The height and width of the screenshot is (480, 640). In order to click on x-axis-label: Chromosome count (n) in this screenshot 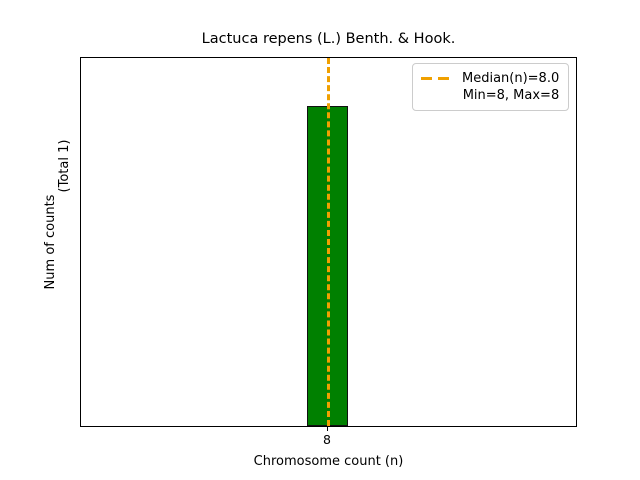, I will do `click(328, 461)`.